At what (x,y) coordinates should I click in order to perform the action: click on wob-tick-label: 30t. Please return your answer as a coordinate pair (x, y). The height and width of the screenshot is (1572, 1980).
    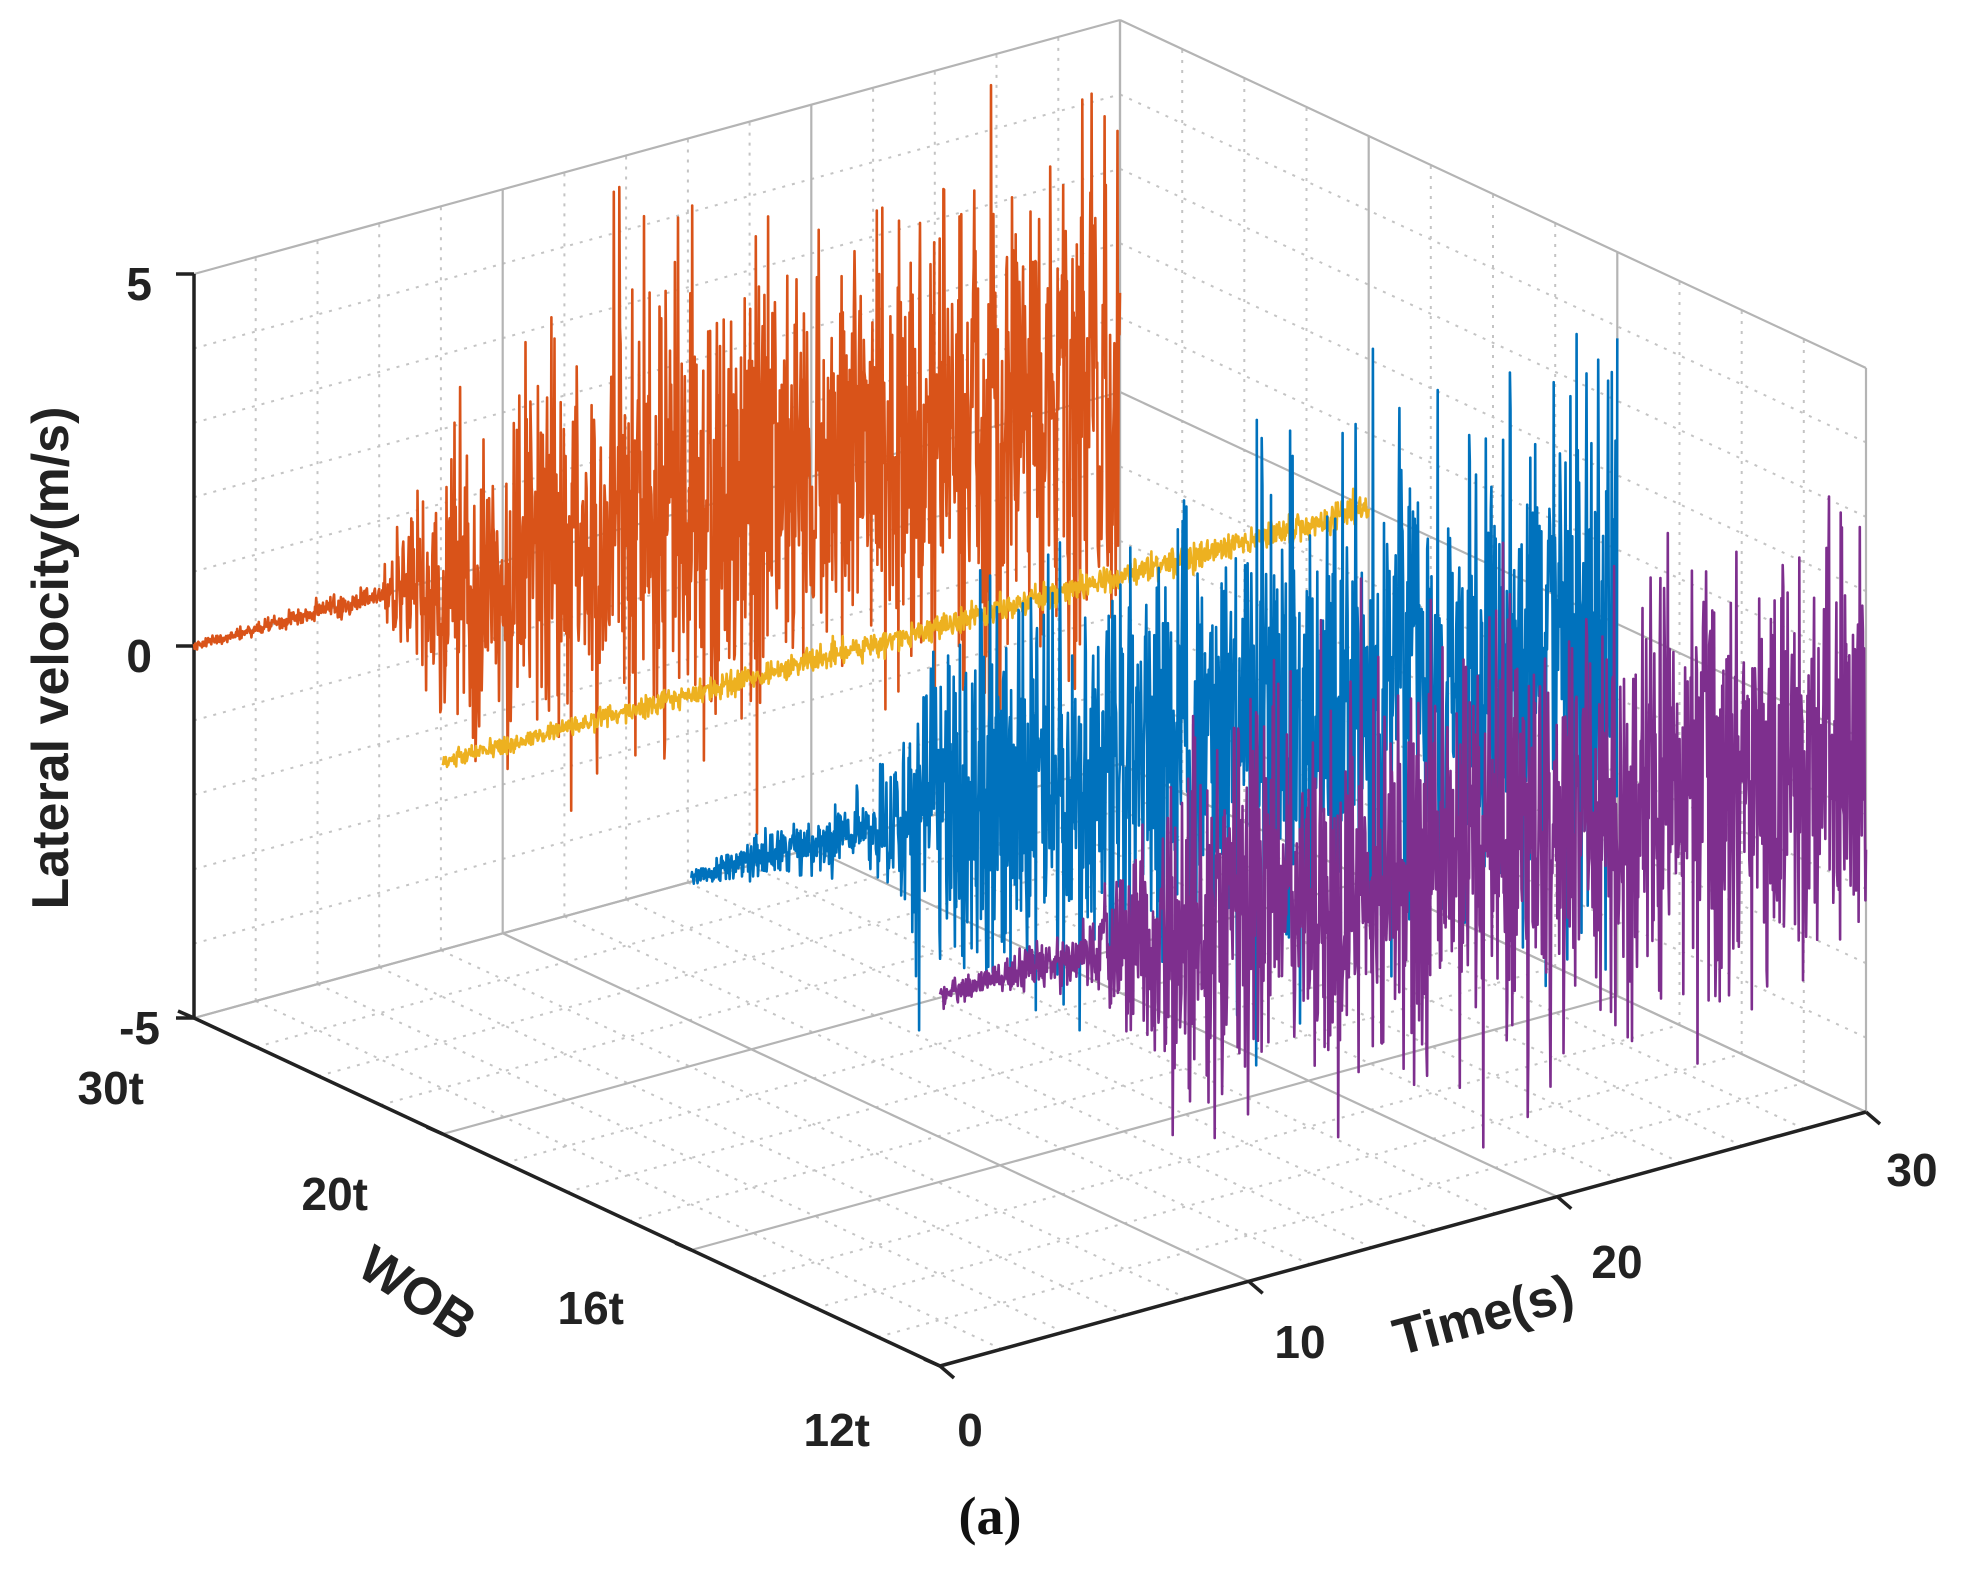
    Looking at the image, I should click on (111, 1088).